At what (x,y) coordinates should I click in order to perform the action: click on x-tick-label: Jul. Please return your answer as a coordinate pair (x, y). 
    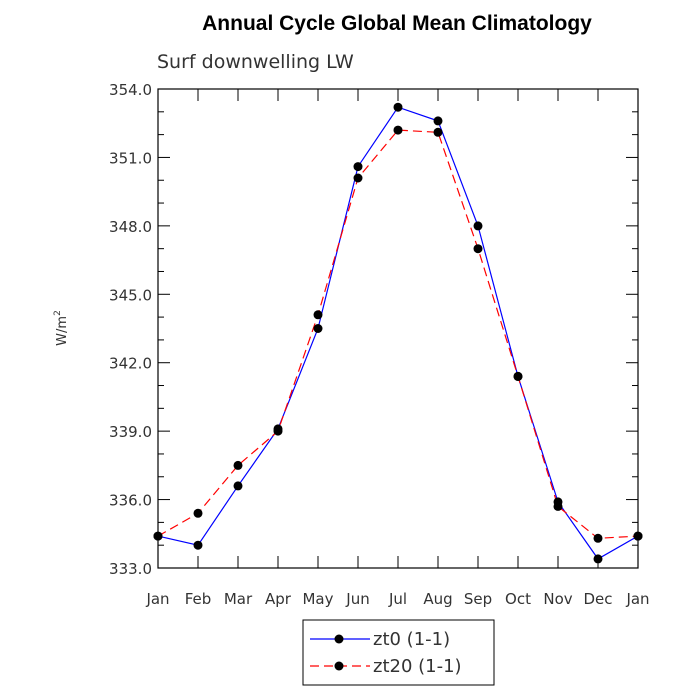
    Looking at the image, I should click on (397, 599).